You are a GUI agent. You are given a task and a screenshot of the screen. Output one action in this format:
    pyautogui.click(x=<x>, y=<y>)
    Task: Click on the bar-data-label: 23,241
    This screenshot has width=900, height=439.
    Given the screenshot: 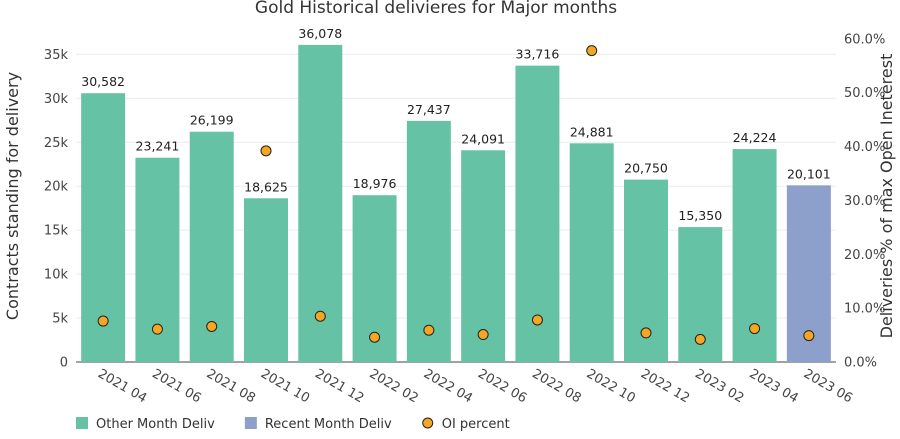 What is the action you would take?
    pyautogui.click(x=158, y=146)
    